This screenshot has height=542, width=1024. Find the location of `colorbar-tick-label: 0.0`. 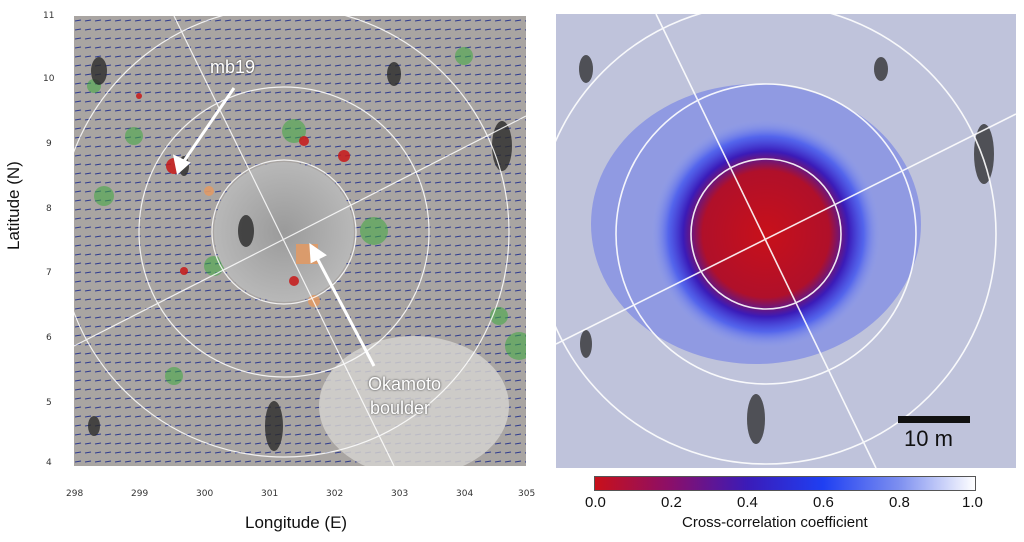

colorbar-tick-label: 0.0 is located at coordinates (595, 502).